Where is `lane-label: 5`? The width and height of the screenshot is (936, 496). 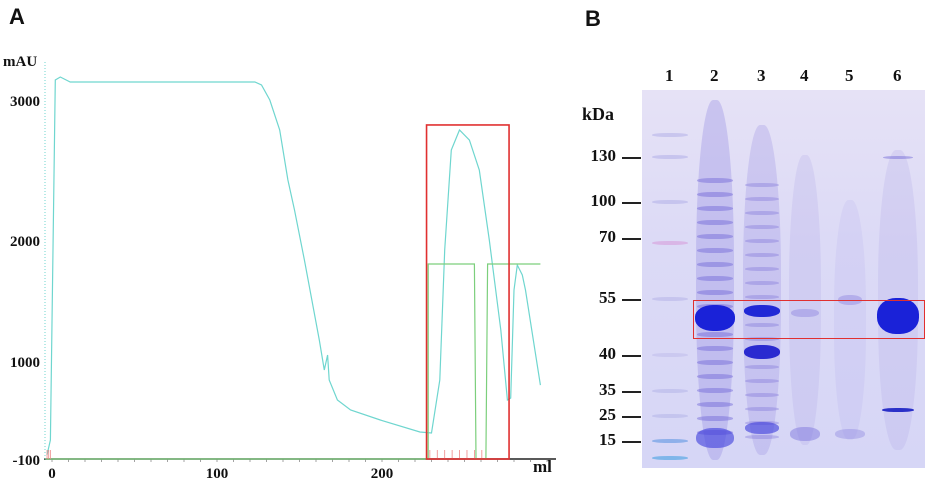
lane-label: 5 is located at coordinates (849, 75).